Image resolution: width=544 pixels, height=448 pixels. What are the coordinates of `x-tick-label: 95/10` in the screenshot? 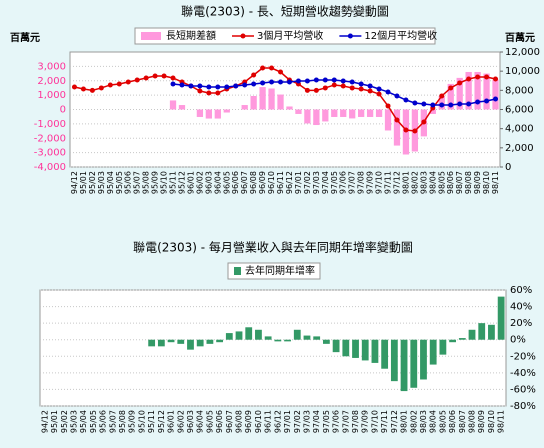 It's located at (141, 421).